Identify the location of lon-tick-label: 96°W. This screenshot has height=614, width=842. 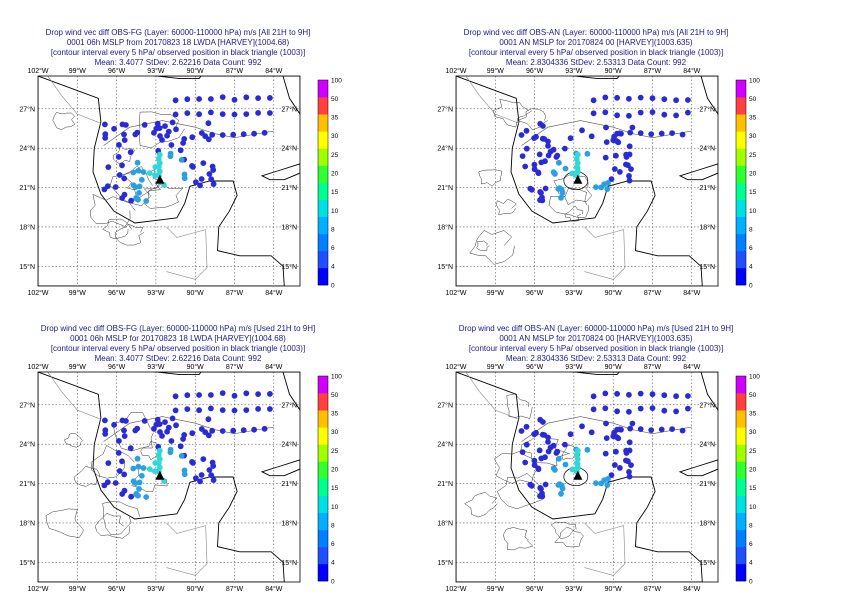
(117, 367).